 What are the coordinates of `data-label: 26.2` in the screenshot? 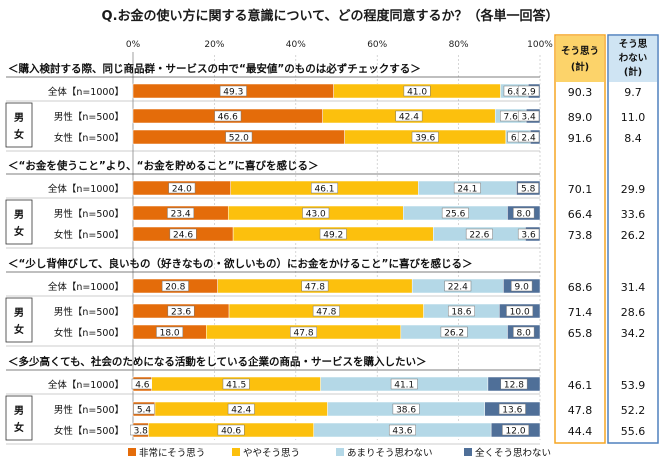 It's located at (454, 334).